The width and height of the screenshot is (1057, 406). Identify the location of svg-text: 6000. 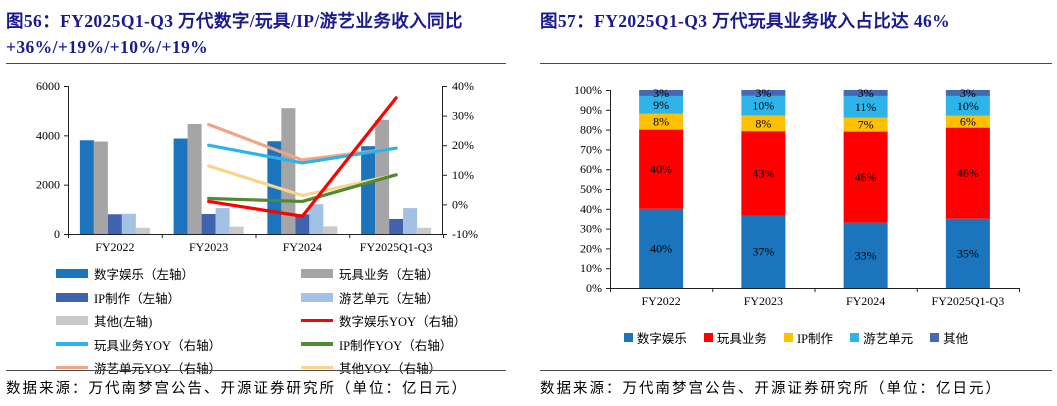
(48, 86).